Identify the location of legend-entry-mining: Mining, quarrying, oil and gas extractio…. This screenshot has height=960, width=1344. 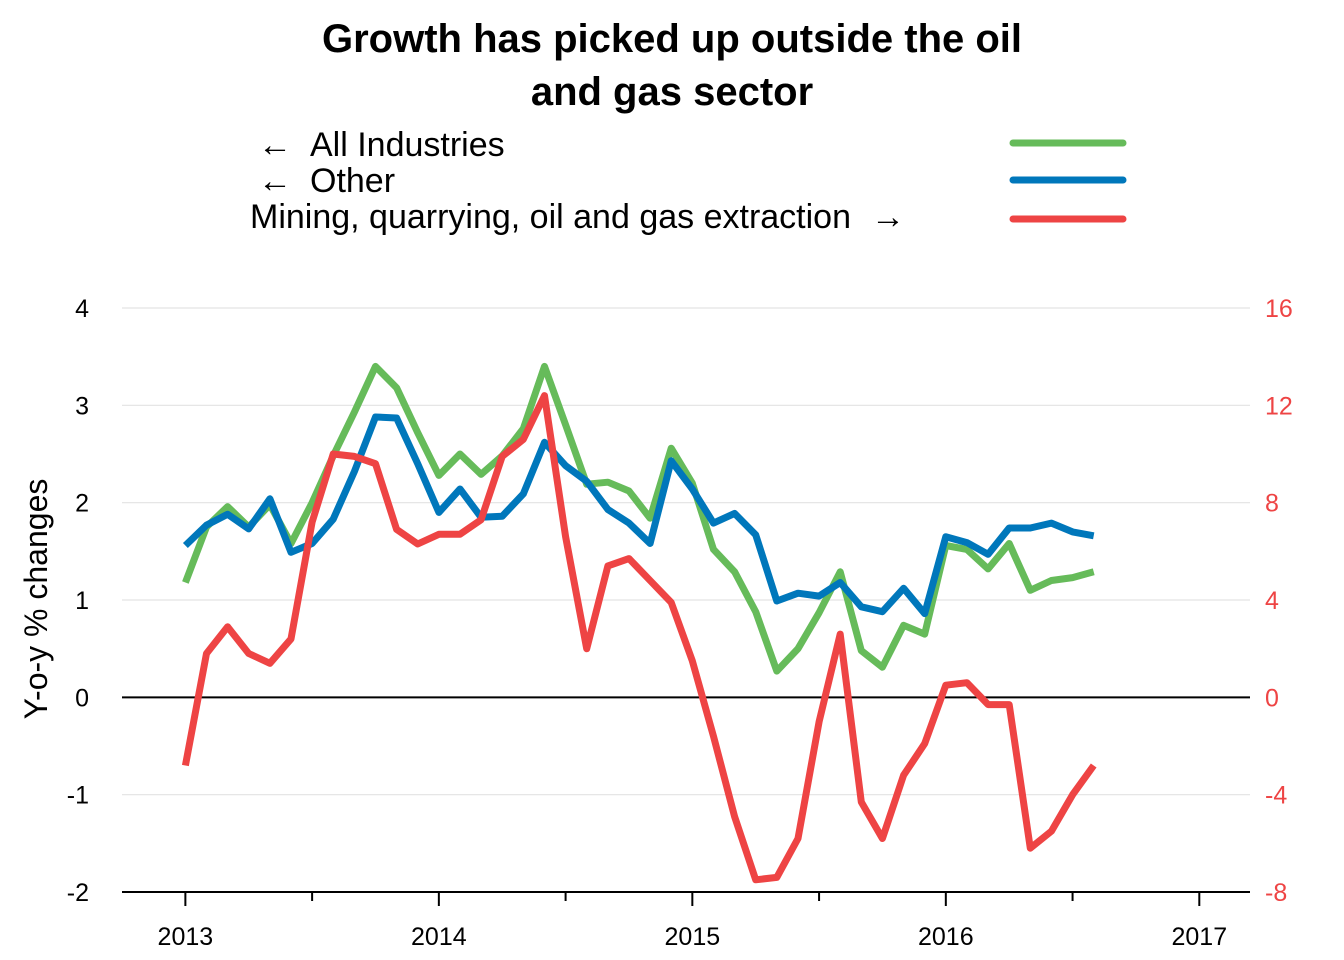
(688, 217).